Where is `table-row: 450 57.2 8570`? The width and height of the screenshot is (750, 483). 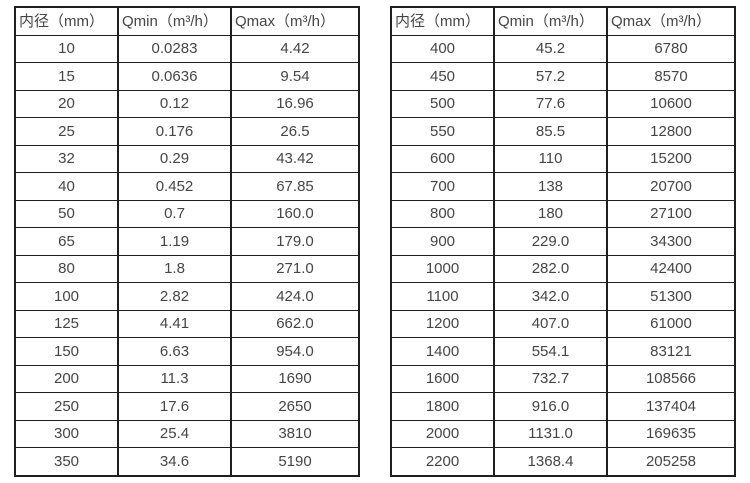 table-row: 450 57.2 8570 is located at coordinates (563, 76).